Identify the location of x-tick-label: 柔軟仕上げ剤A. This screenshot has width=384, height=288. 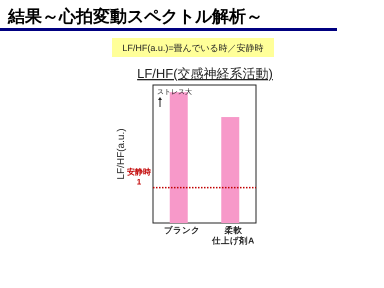
(232, 235).